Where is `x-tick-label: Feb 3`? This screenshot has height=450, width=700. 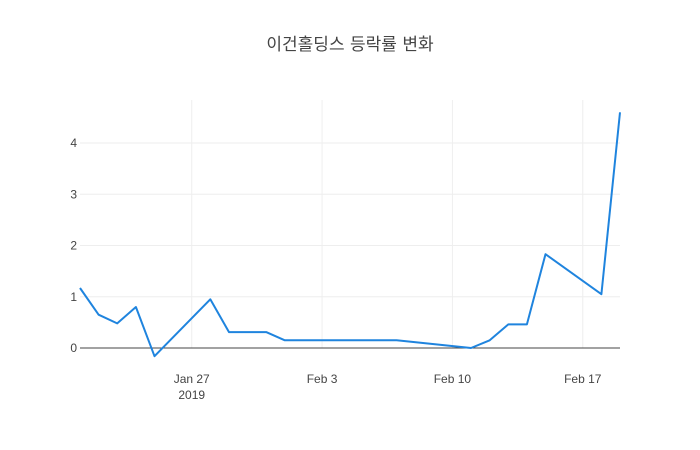 x-tick-label: Feb 3 is located at coordinates (322, 379).